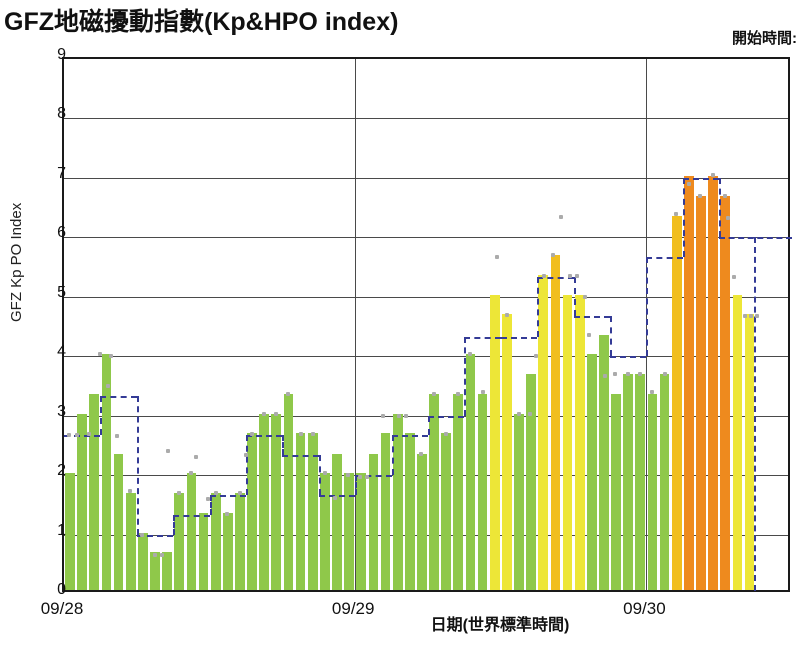  Describe the element at coordinates (61, 54) in the screenshot. I see `y-tick-label: 9` at that location.